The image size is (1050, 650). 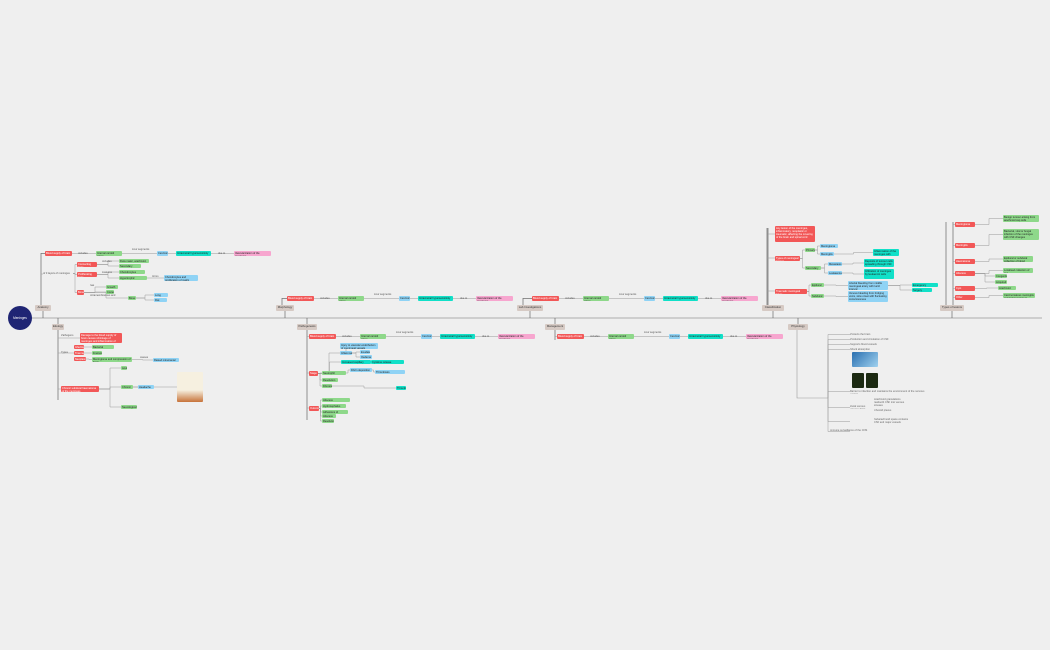 What do you see at coordinates (146, 387) in the screenshot?
I see `blue-node: Headache` at bounding box center [146, 387].